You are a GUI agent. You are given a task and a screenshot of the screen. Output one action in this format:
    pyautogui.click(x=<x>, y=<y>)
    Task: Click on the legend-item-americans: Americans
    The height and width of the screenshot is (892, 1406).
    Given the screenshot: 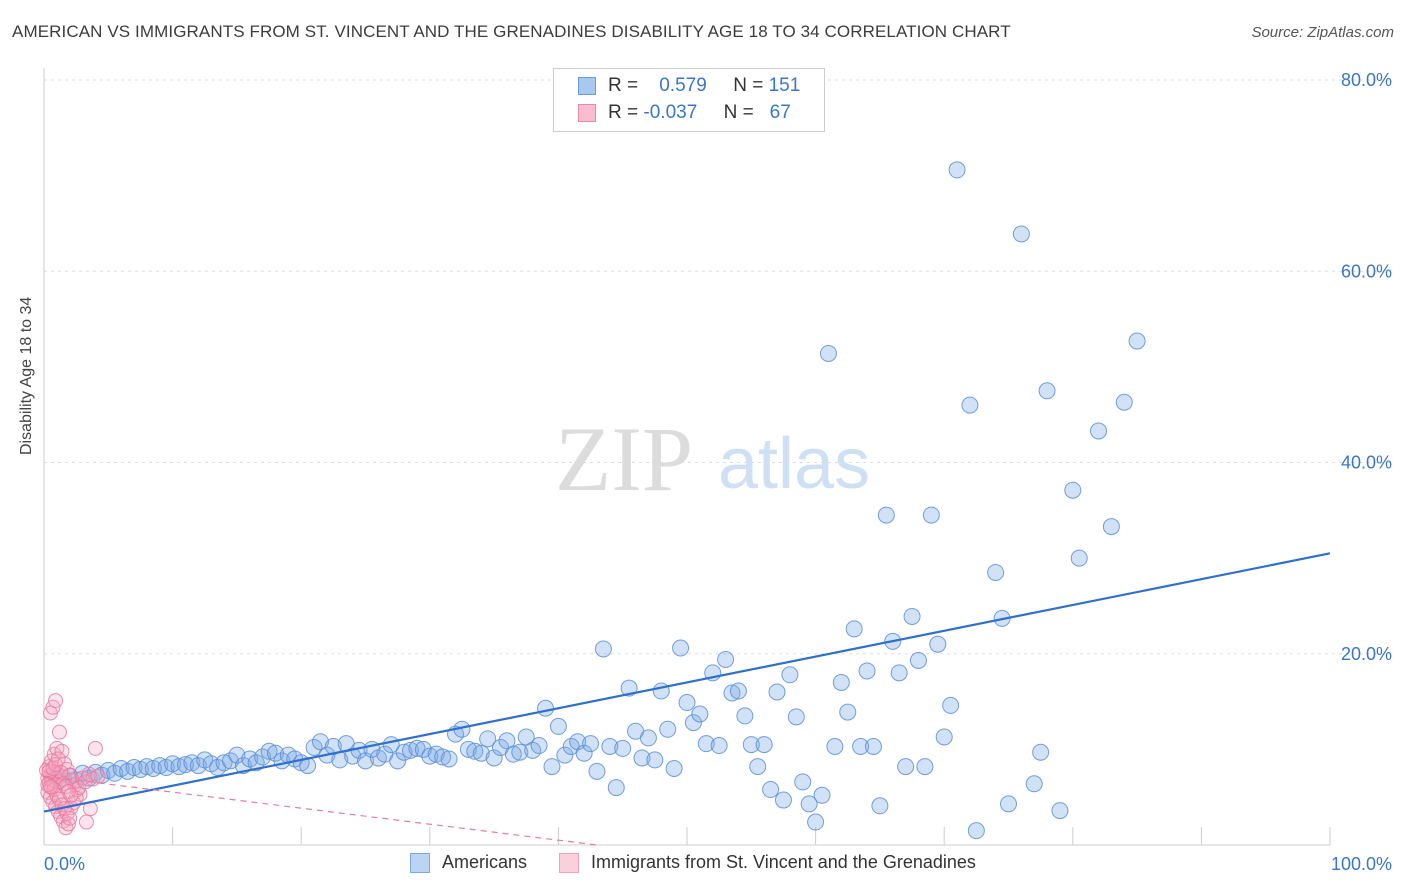 What is the action you would take?
    pyautogui.click(x=468, y=862)
    